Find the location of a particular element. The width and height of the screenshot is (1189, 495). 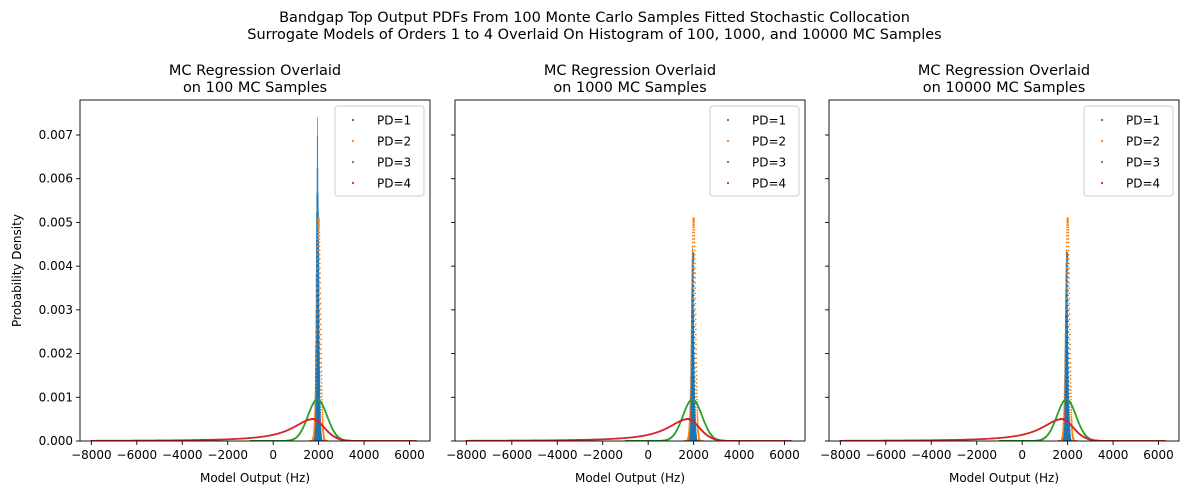

y-tick-label: 0.006 is located at coordinates (56, 179).